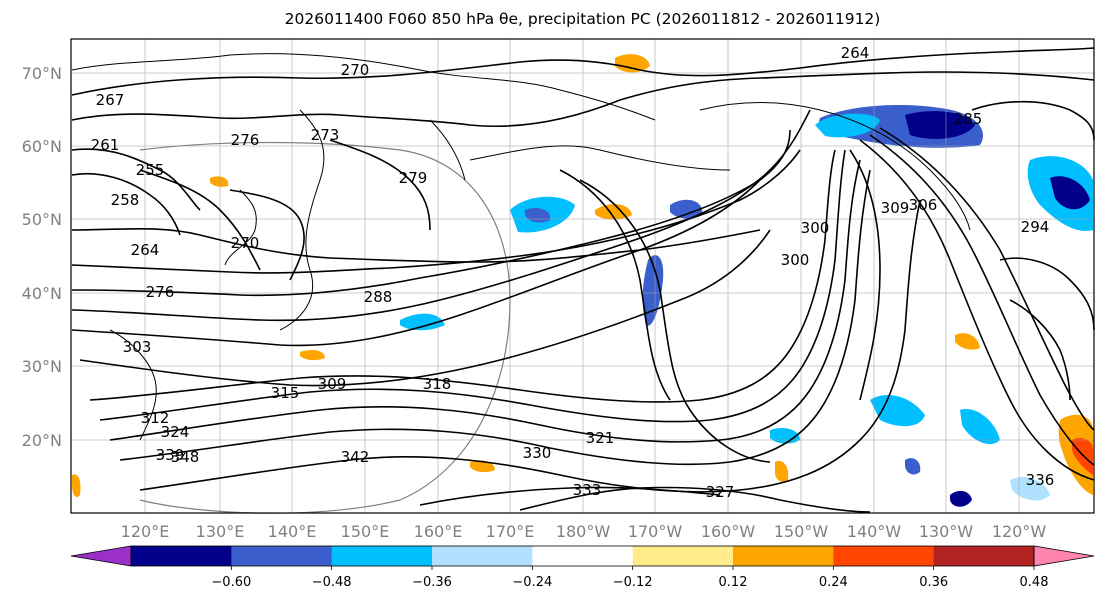 This screenshot has width=1105, height=606. What do you see at coordinates (438, 531) in the screenshot?
I see `lon-tick-label: 160°E` at bounding box center [438, 531].